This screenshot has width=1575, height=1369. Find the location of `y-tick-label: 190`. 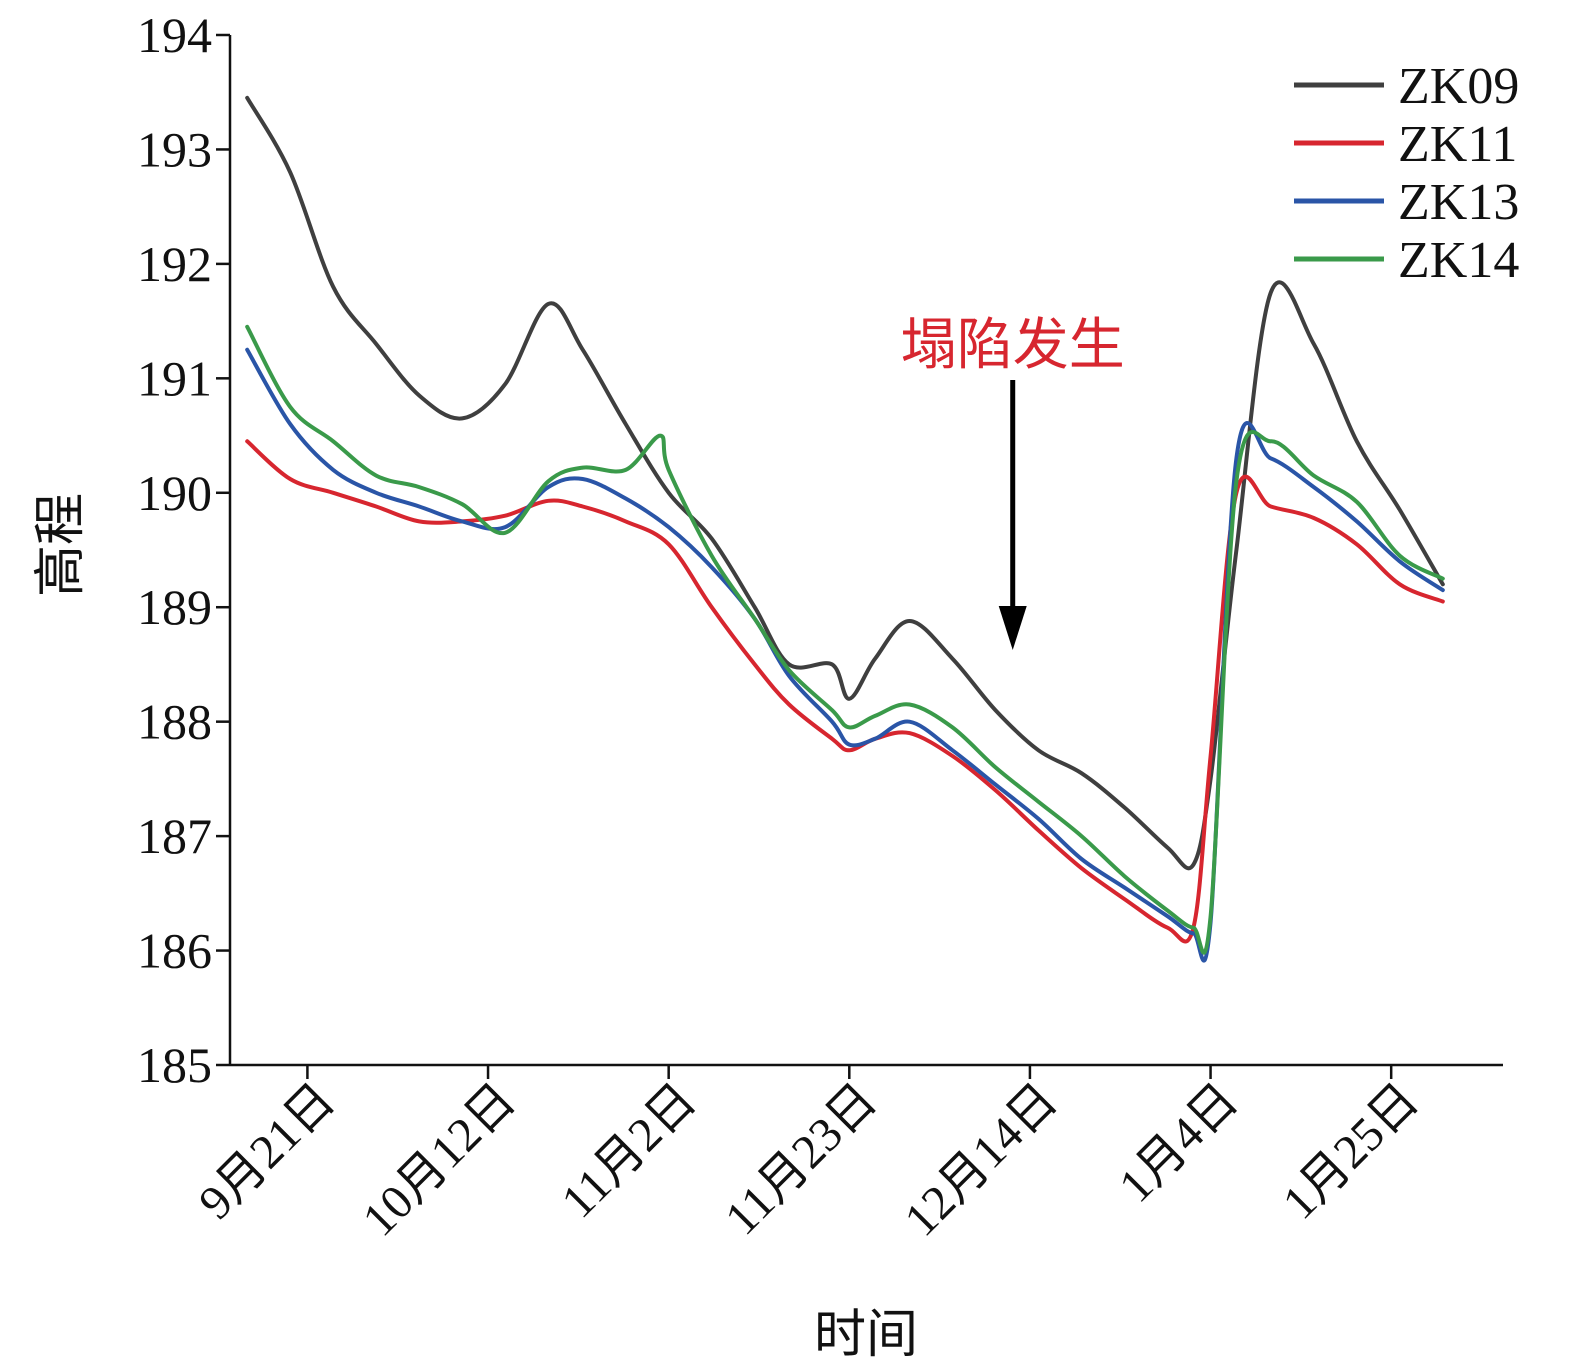

y-tick-label: 190 is located at coordinates (174, 493).